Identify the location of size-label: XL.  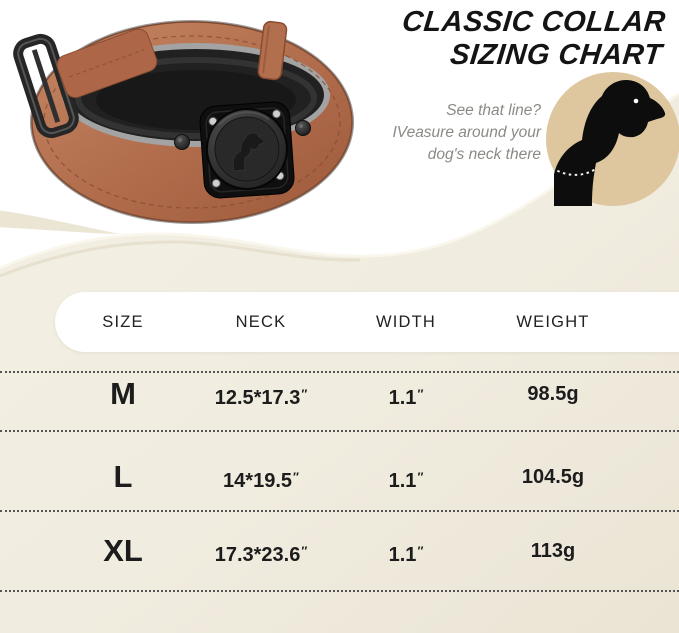
(123, 550).